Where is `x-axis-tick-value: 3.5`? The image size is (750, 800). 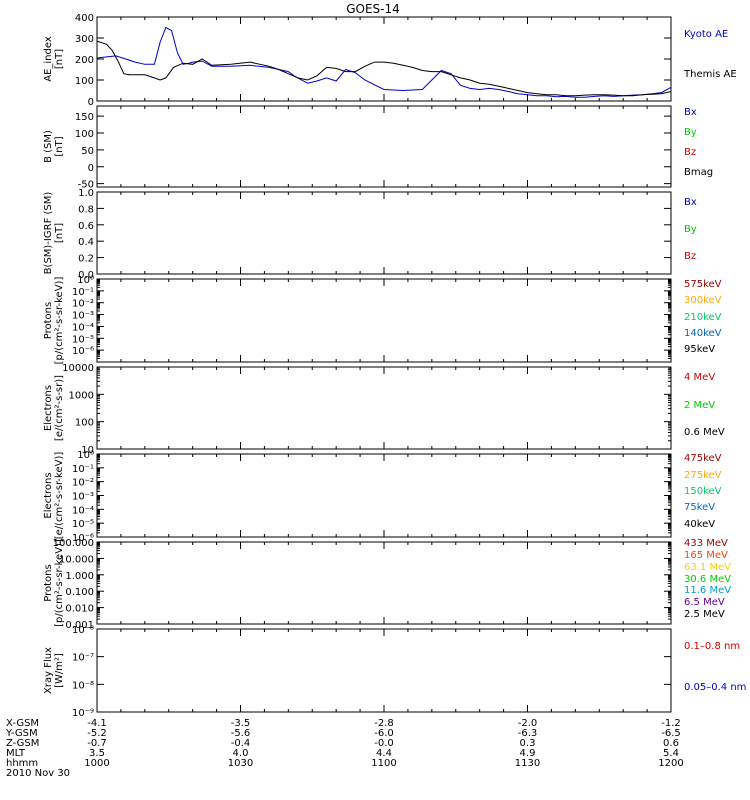
x-axis-tick-value: 3.5 is located at coordinates (97, 753).